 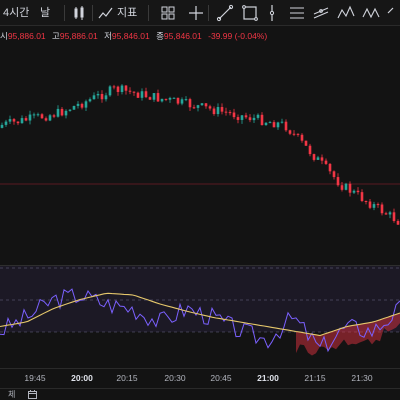 What do you see at coordinates (35, 378) in the screenshot?
I see `time-tick-label: 19:45` at bounding box center [35, 378].